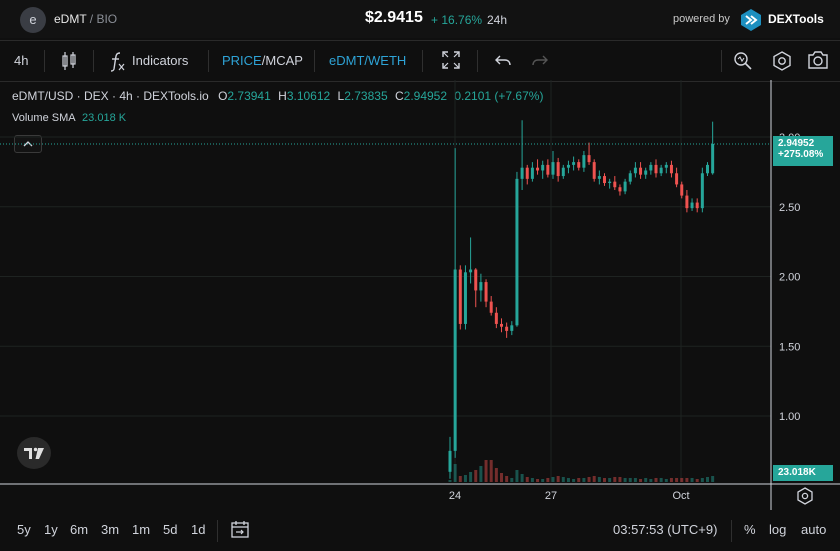 This screenshot has height=551, width=840. I want to click on tradingview-logo, so click(34, 453).